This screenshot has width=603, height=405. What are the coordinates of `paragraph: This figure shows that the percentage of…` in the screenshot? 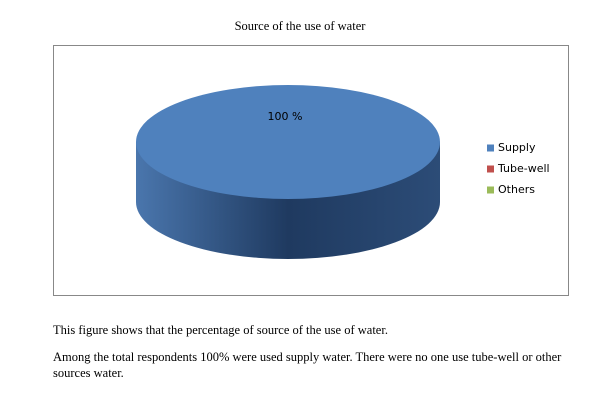 It's located at (220, 330).